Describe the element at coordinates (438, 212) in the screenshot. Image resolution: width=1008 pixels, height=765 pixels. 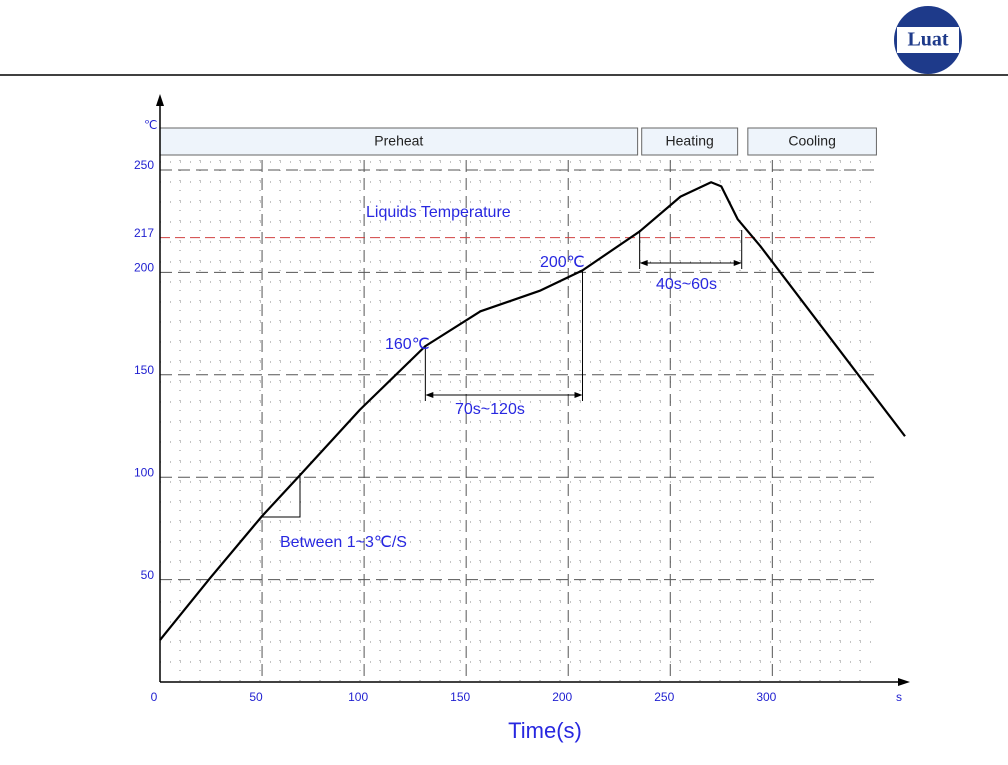
I see `reference-label: Liquids Temperature` at that location.